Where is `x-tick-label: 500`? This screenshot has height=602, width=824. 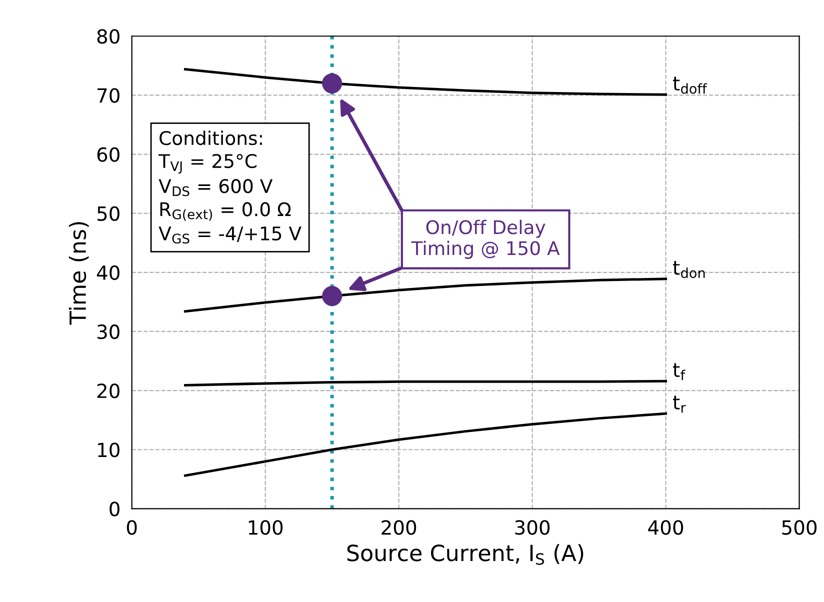
x-tick-label: 500 is located at coordinates (799, 527).